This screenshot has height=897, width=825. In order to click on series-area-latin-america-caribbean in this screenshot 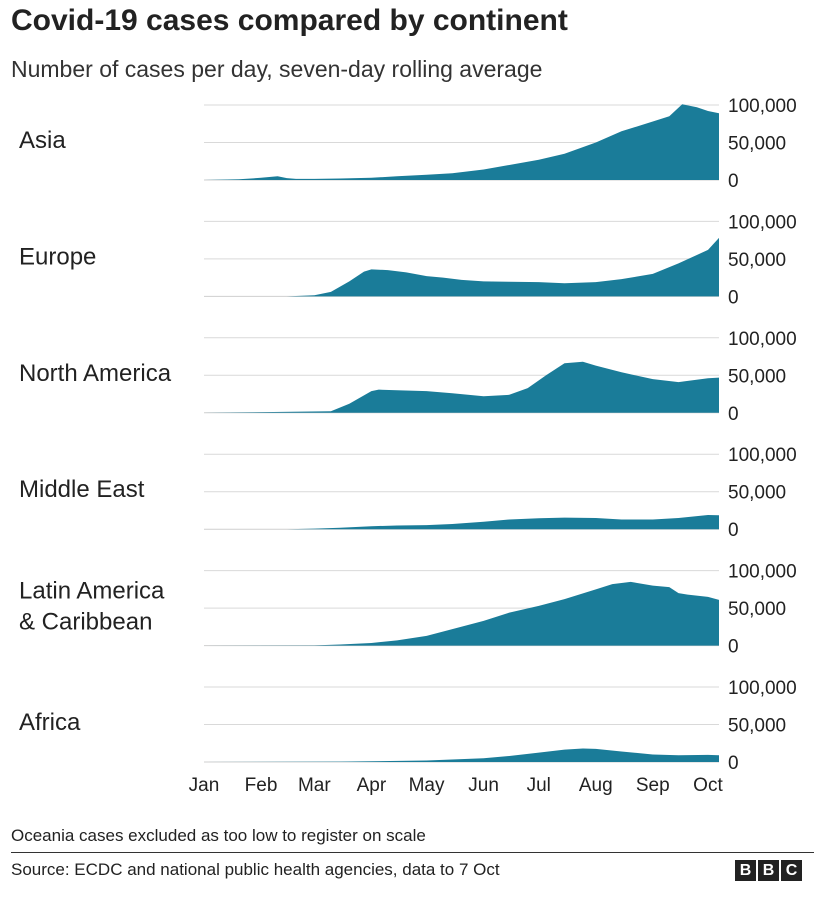, I will do `click(461, 613)`.